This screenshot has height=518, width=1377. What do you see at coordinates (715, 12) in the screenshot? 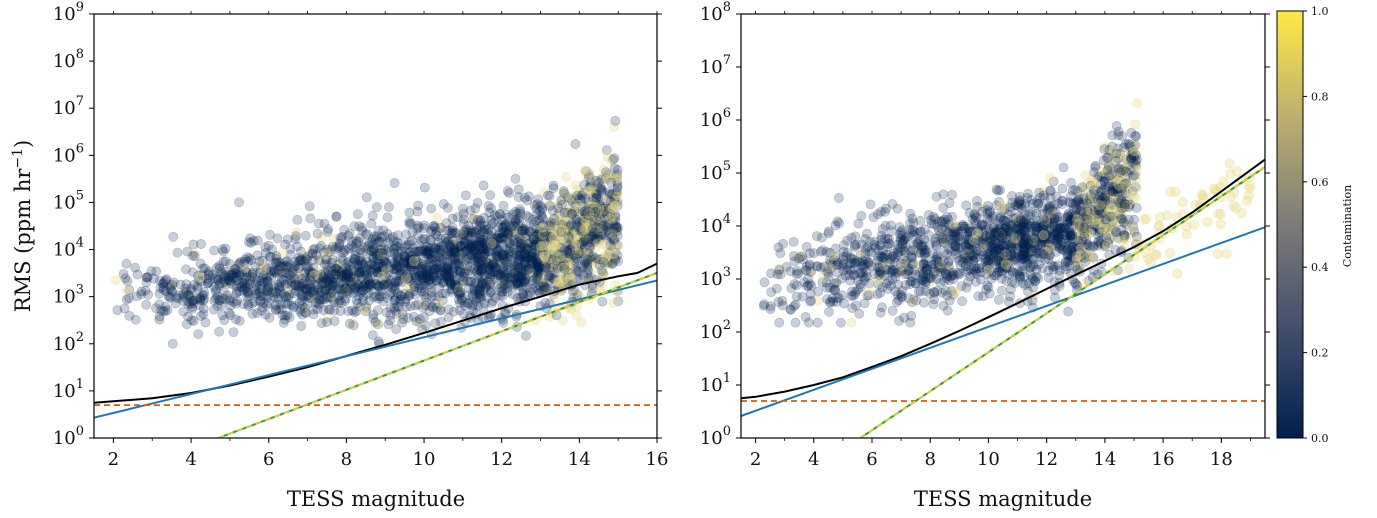
I see `y-tick-label: 10⁸` at bounding box center [715, 12].